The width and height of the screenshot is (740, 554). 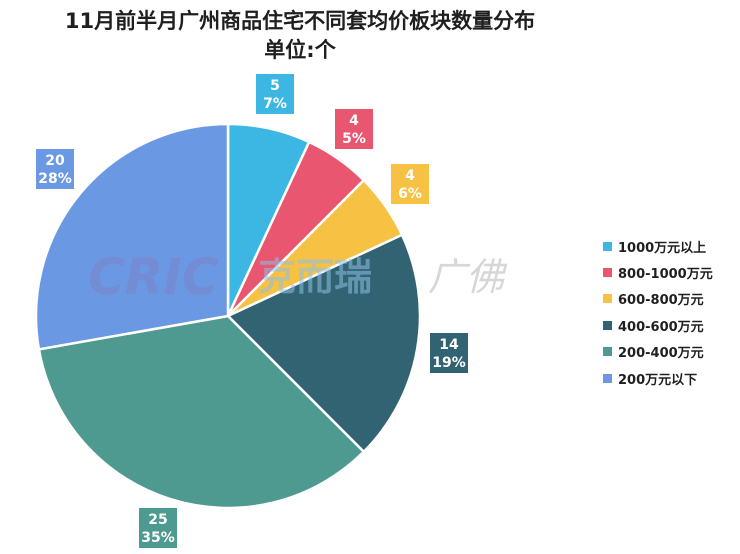 What do you see at coordinates (661, 354) in the screenshot?
I see `legend-label: 200-400万元` at bounding box center [661, 354].